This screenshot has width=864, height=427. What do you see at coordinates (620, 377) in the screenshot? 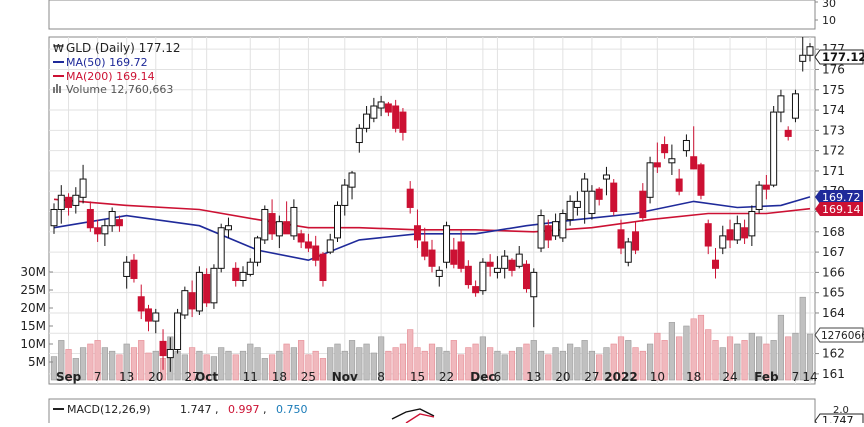
I see `x-tick-label: 2022` at bounding box center [620, 377].